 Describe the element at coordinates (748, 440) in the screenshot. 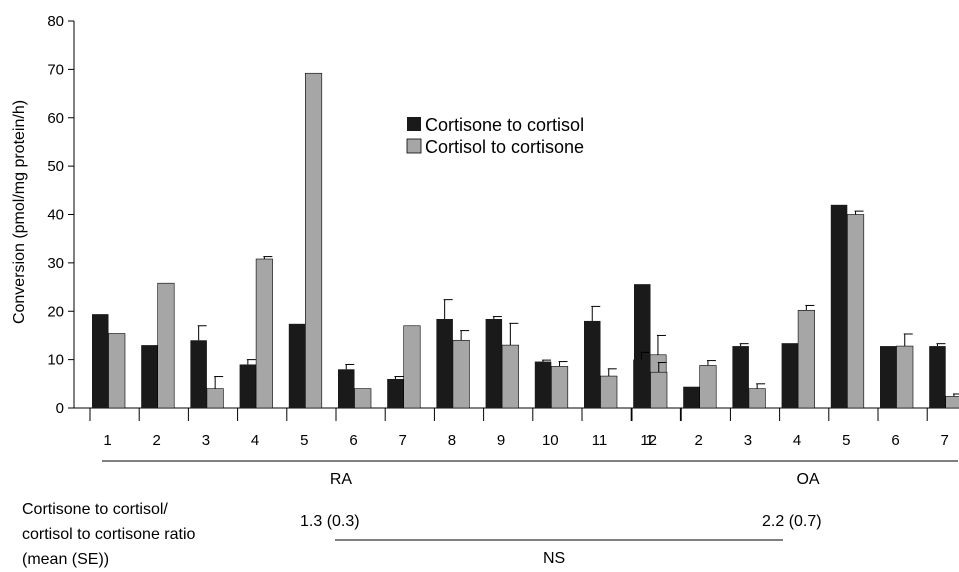

I see `x-tick-label-oa-3: 3` at that location.